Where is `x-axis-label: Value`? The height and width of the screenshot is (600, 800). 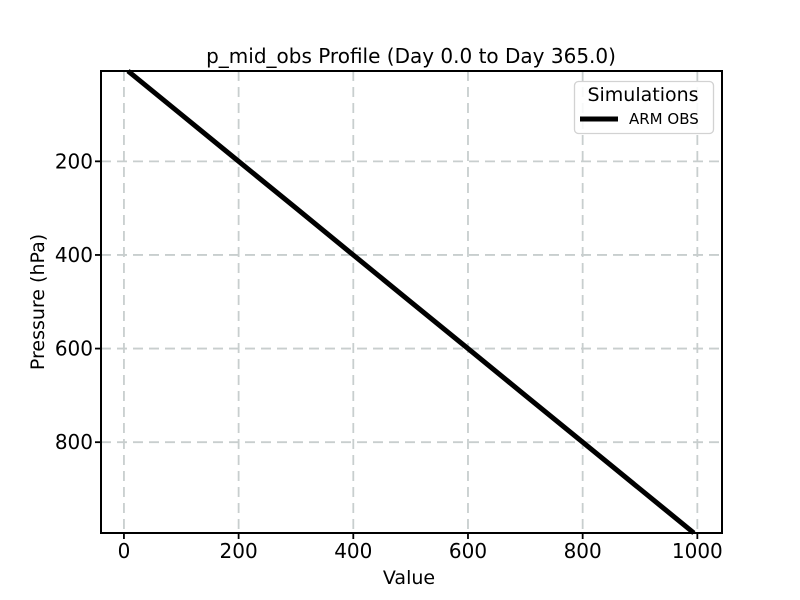
x-axis-label: Value is located at coordinates (409, 578).